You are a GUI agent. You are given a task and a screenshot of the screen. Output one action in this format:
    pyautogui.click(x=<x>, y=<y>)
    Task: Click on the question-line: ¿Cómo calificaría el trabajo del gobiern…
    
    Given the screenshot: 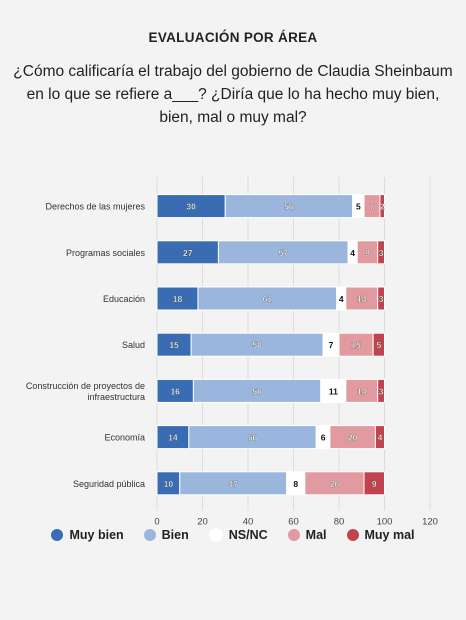 What is the action you would take?
    pyautogui.click(x=233, y=71)
    